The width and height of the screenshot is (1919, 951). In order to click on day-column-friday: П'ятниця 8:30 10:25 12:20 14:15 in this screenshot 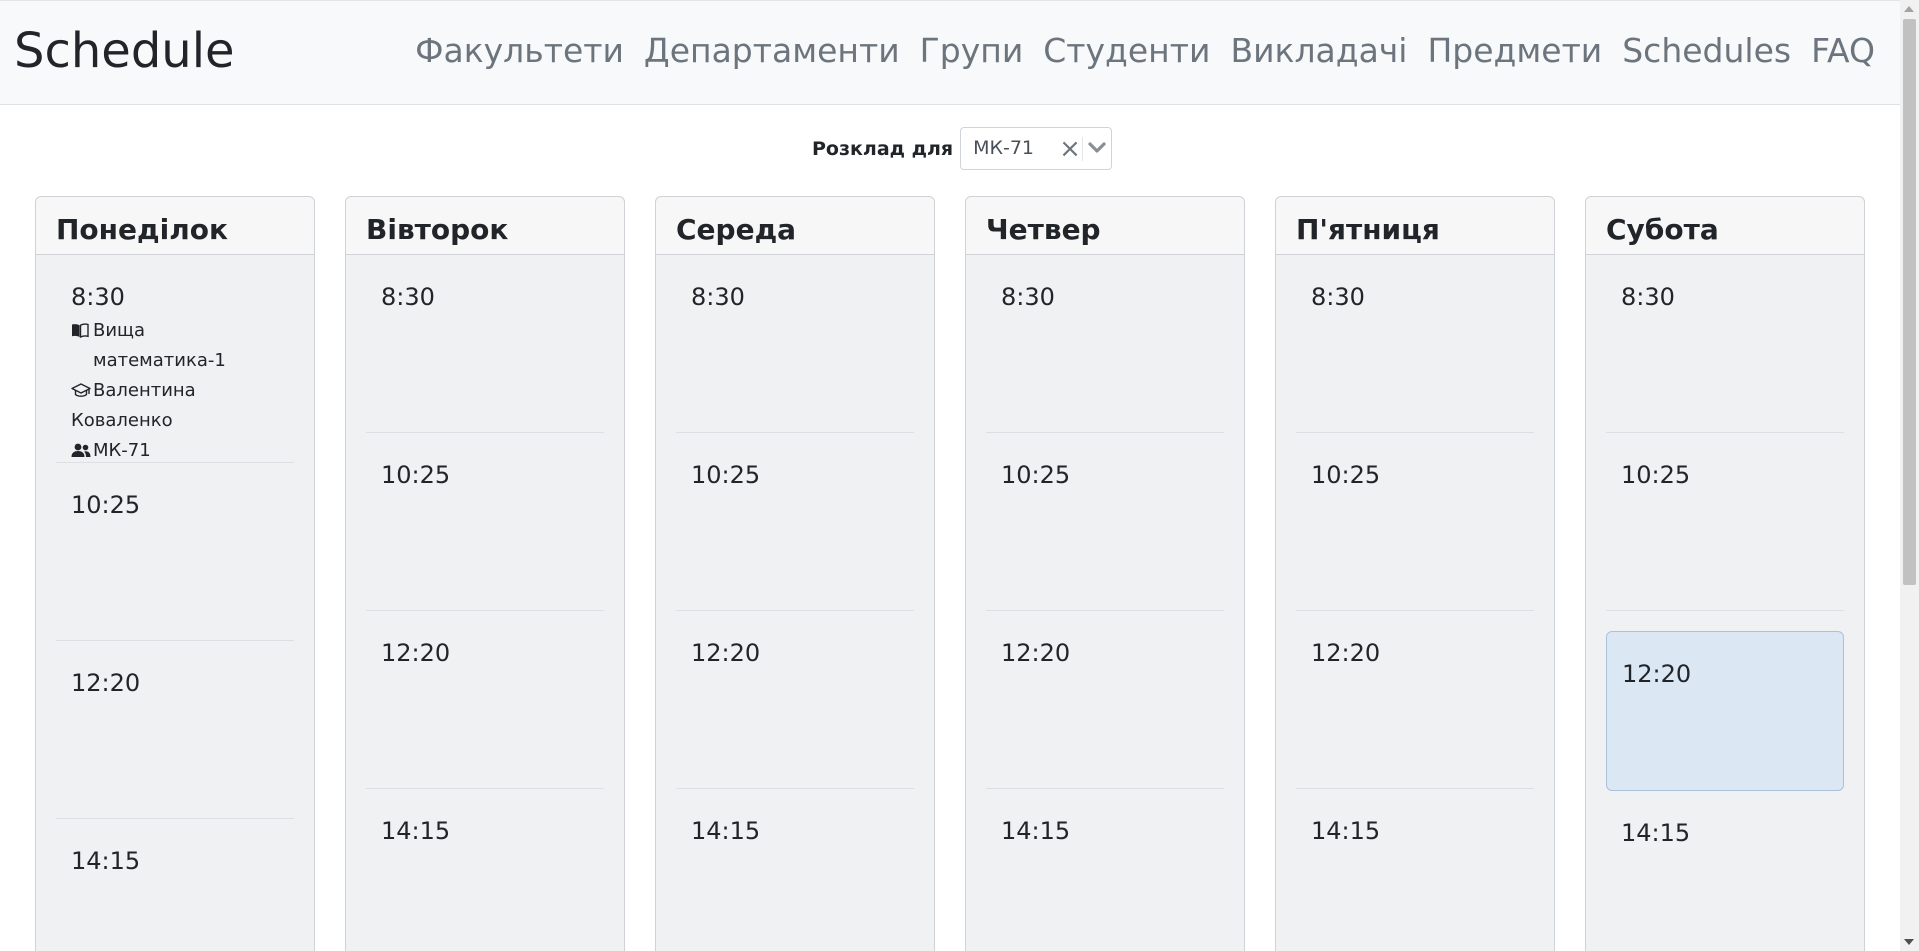, I will do `click(1415, 573)`.